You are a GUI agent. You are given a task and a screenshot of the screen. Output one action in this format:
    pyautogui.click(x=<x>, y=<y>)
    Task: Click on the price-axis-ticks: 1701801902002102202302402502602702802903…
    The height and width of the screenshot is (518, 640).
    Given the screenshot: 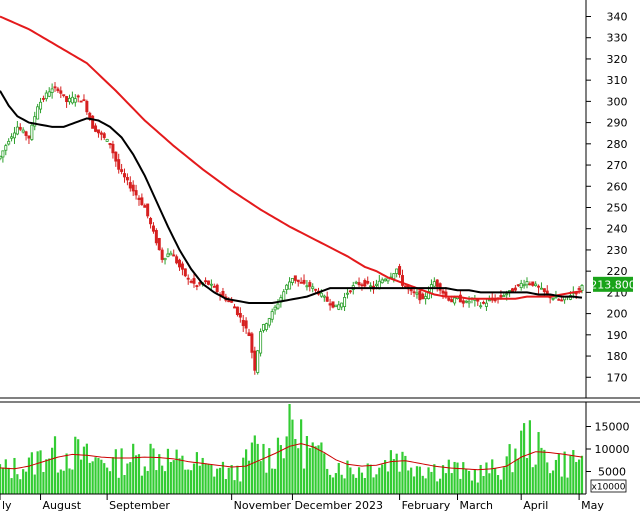 What is the action you would take?
    pyautogui.click(x=607, y=197)
    